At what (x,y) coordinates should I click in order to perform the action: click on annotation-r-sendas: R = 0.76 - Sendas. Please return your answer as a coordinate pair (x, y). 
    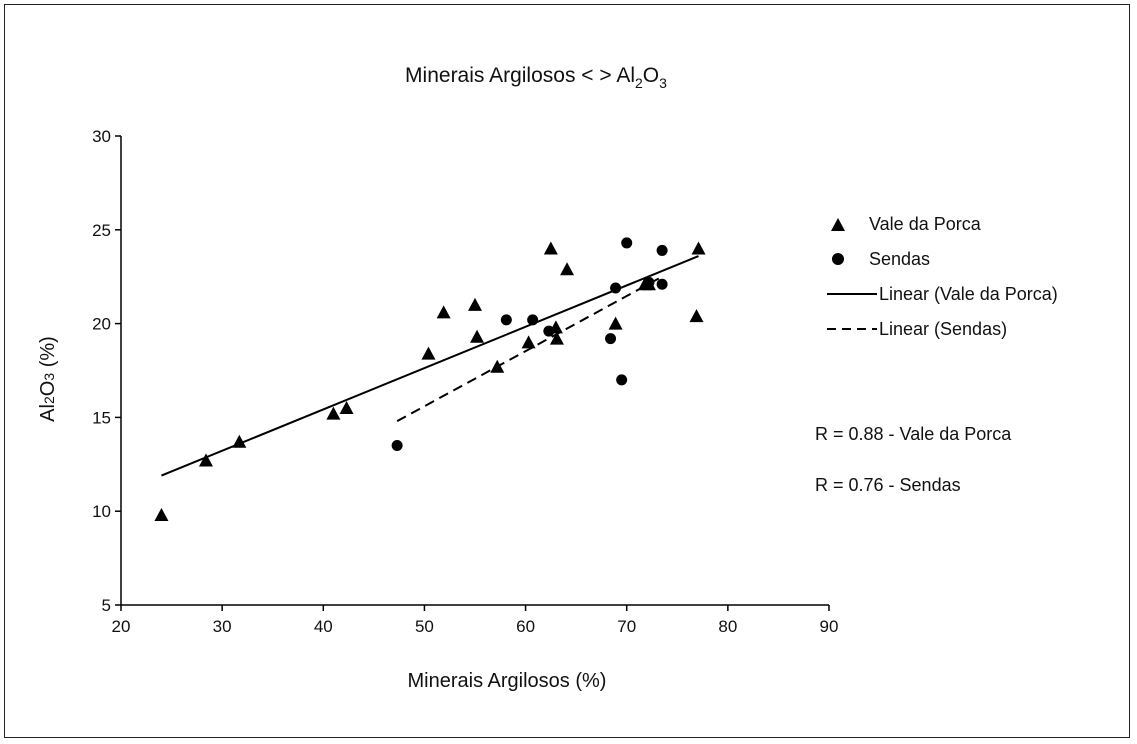
    Looking at the image, I should click on (888, 485).